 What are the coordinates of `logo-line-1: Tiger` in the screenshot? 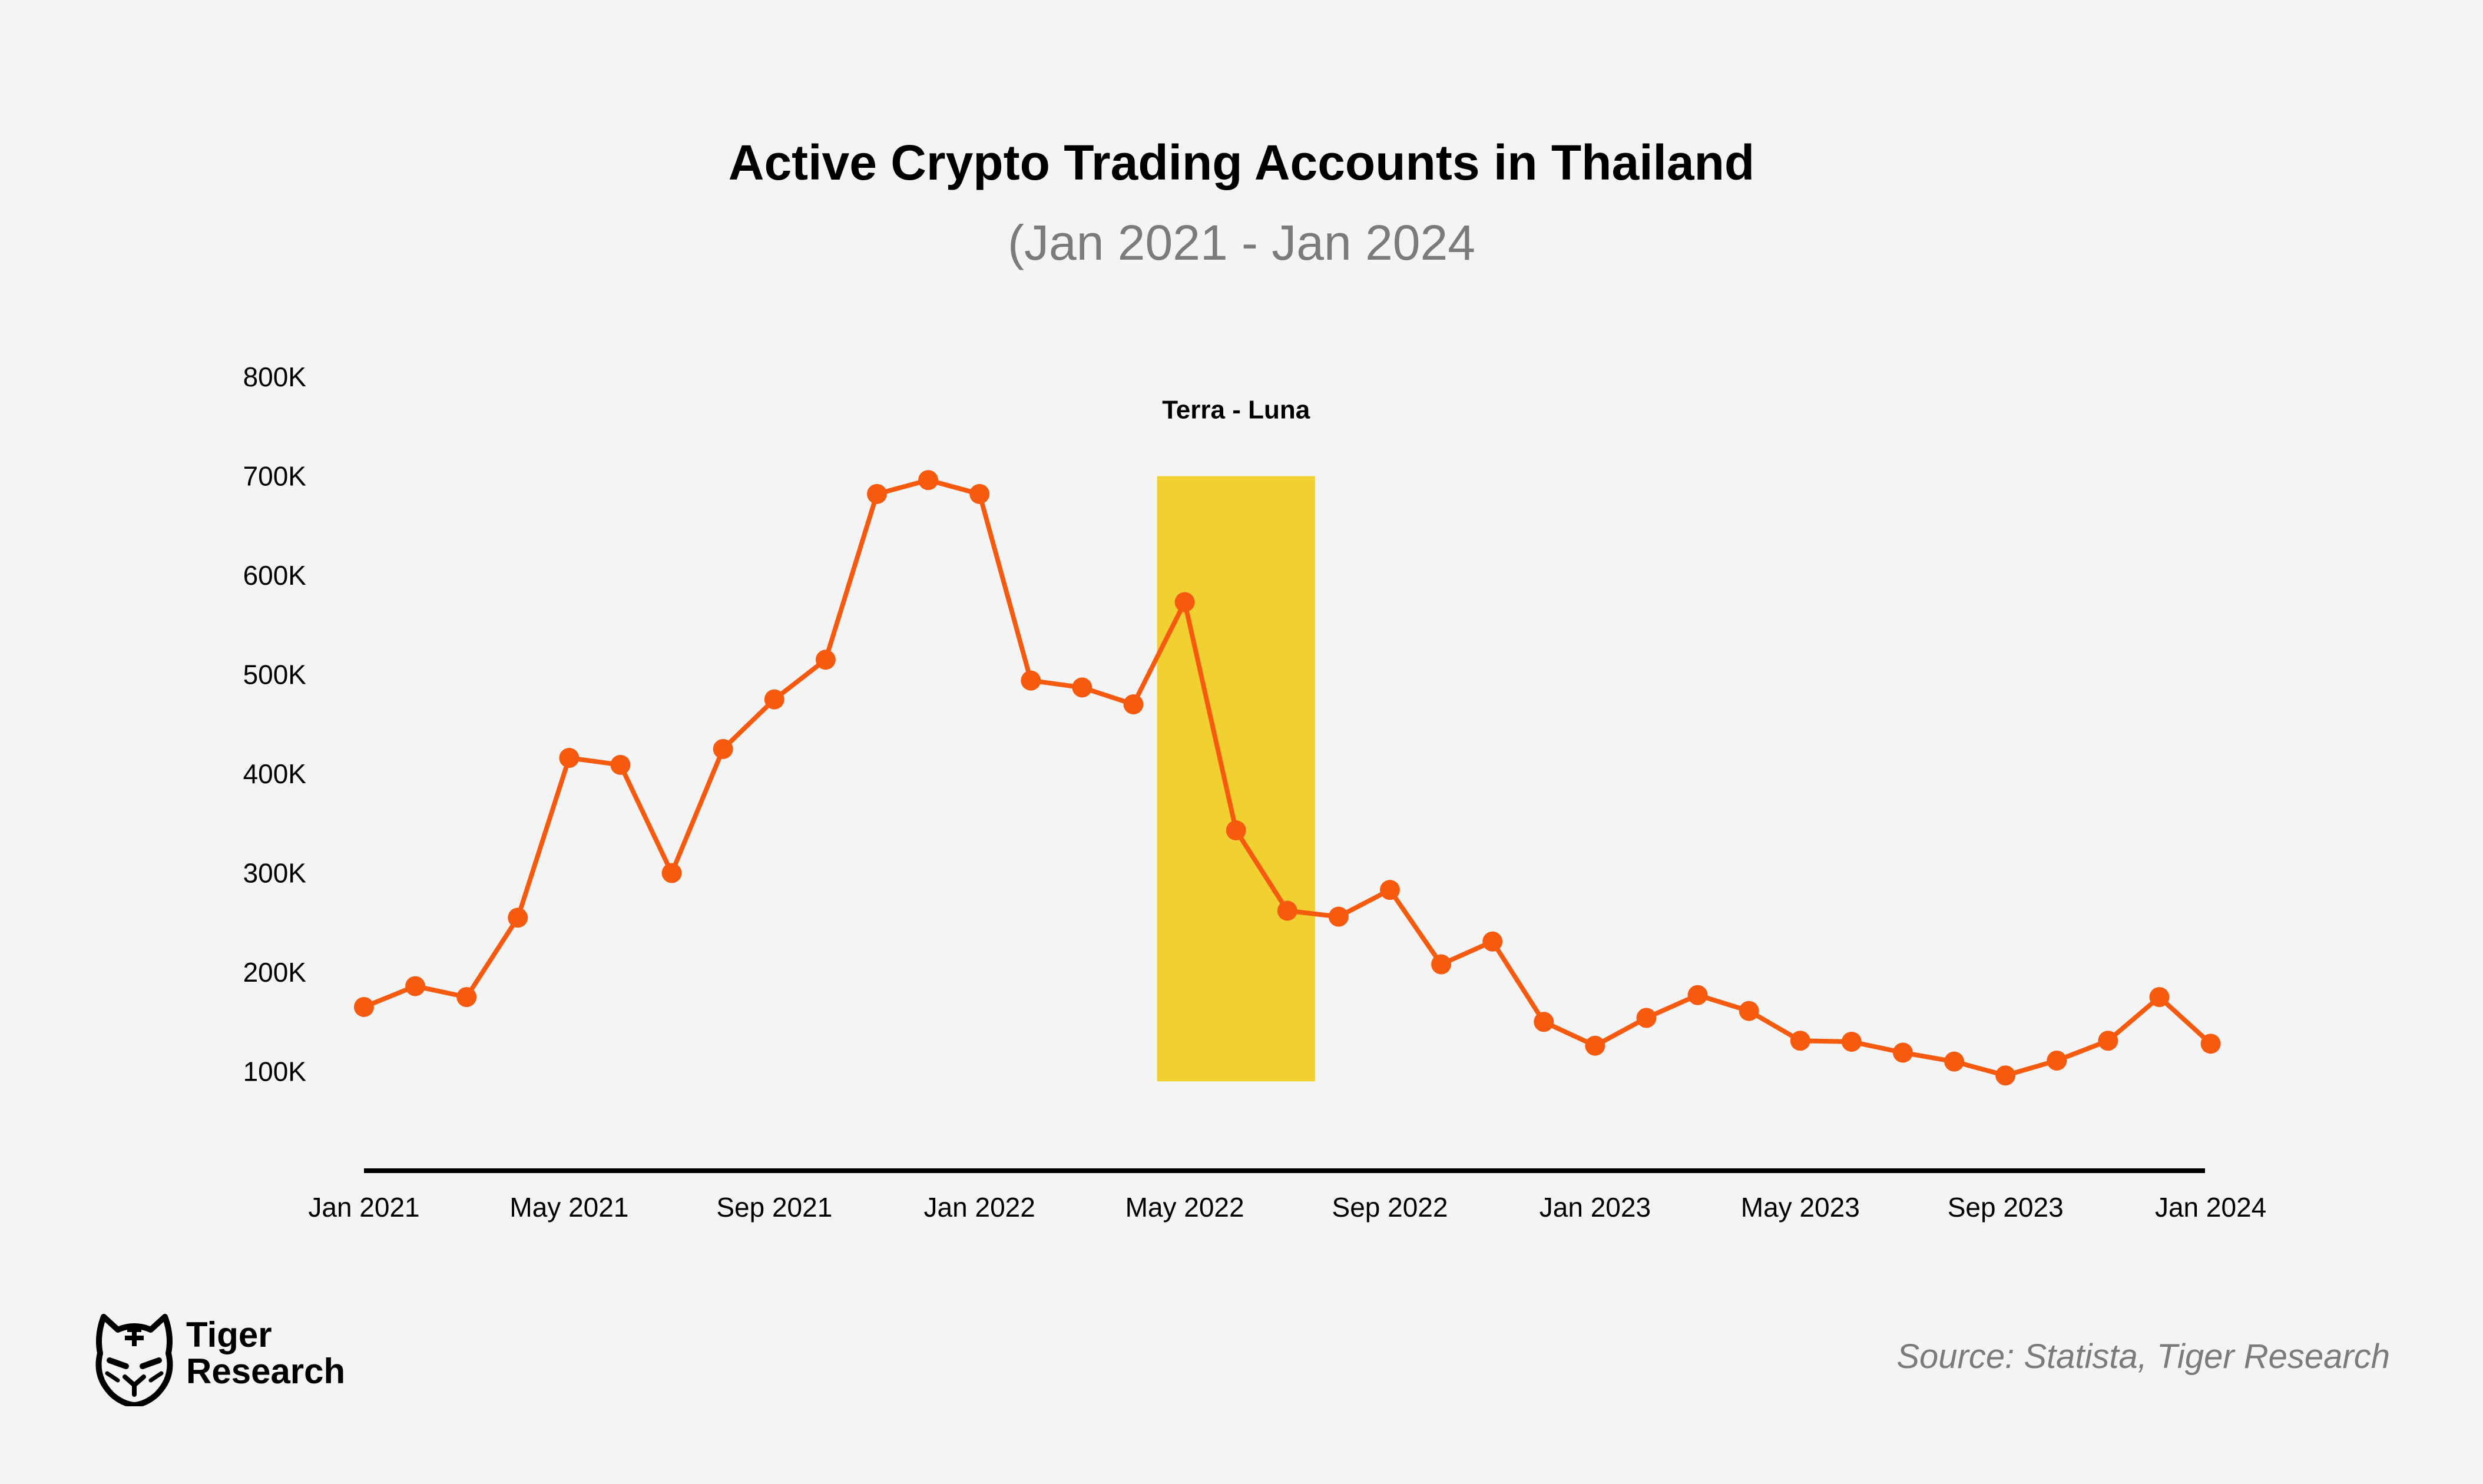 It's located at (229, 1334).